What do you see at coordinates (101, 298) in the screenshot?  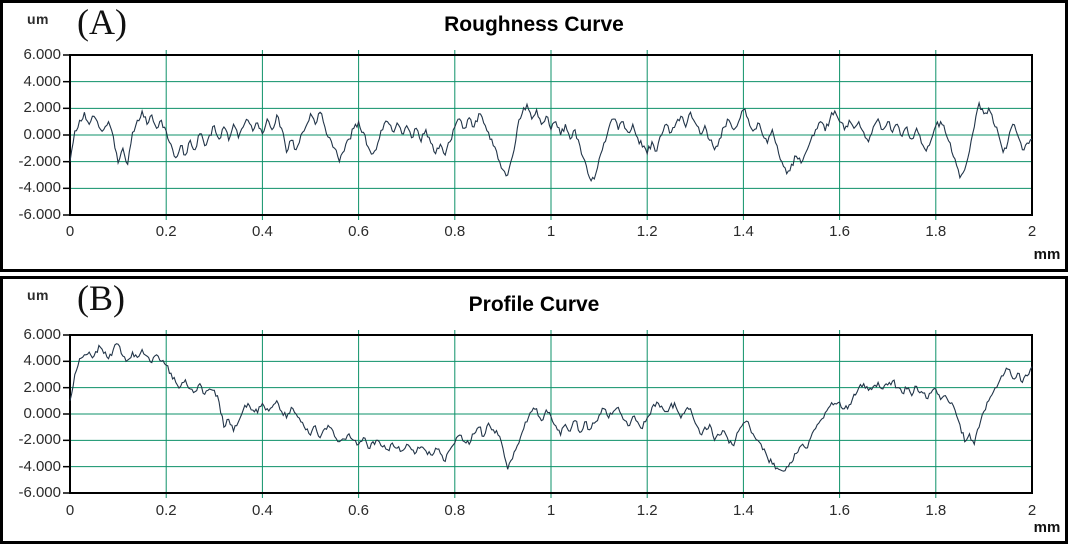 I see `panel-letter-b: (B)` at bounding box center [101, 298].